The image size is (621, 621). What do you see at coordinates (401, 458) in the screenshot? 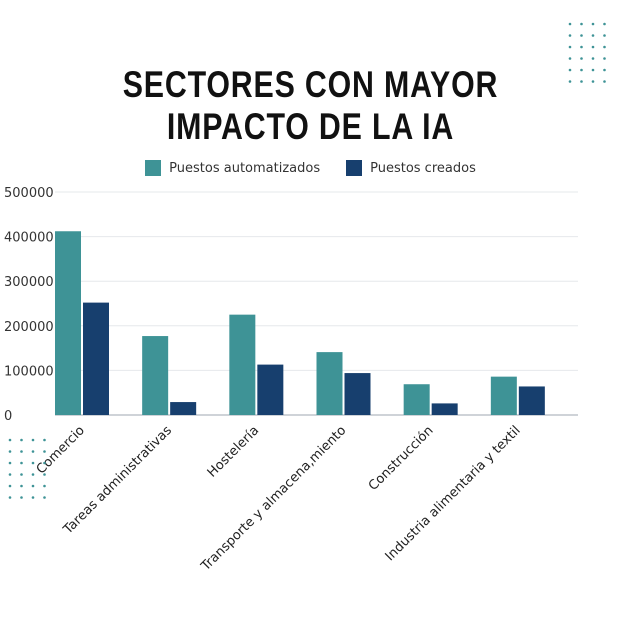
I see `x-tick-label: Construcción` at bounding box center [401, 458].